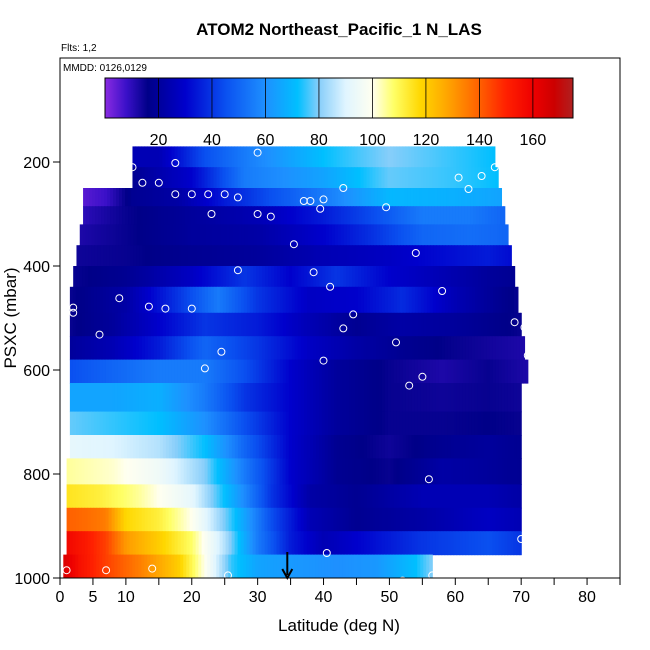  I want to click on x-tick-label: 50, so click(390, 597).